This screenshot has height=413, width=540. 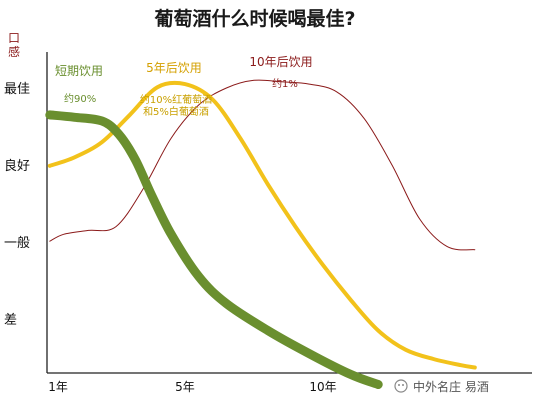 I want to click on wechat-icon, so click(x=401, y=386).